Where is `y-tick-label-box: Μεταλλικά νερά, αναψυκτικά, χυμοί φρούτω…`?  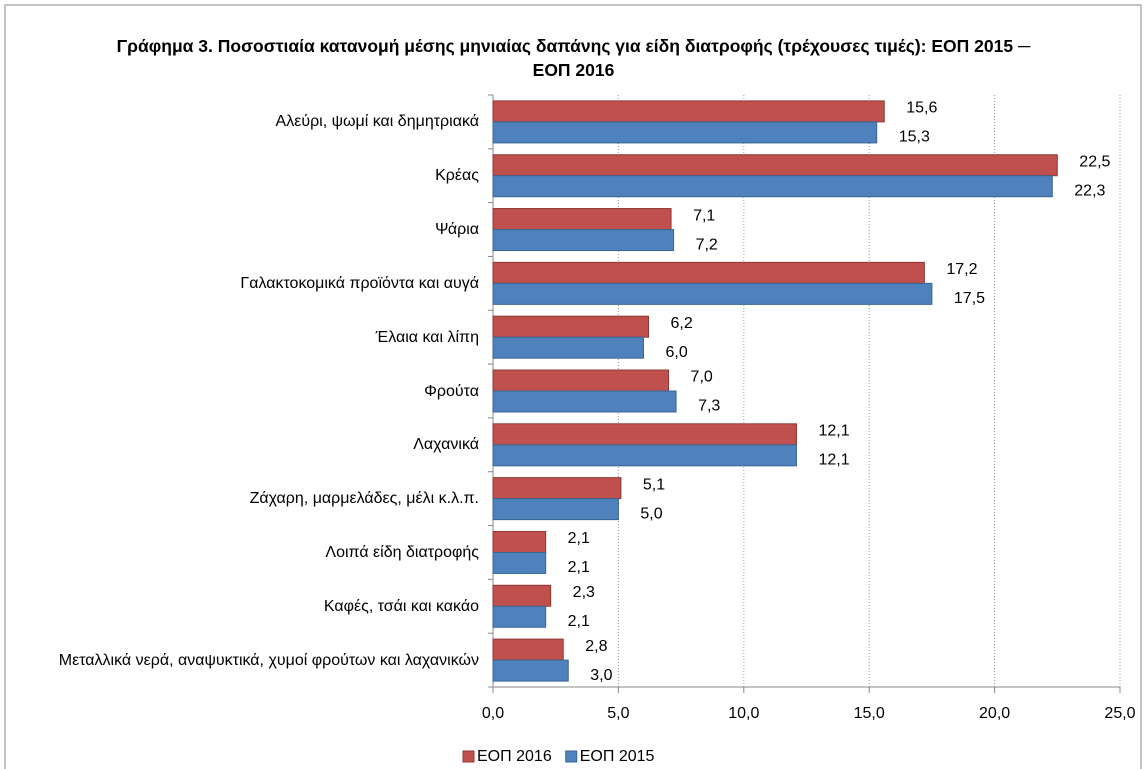
y-tick-label-box: Μεταλλικά νερά, αναψυκτικά, χυμοί φρούτω… is located at coordinates (239, 660).